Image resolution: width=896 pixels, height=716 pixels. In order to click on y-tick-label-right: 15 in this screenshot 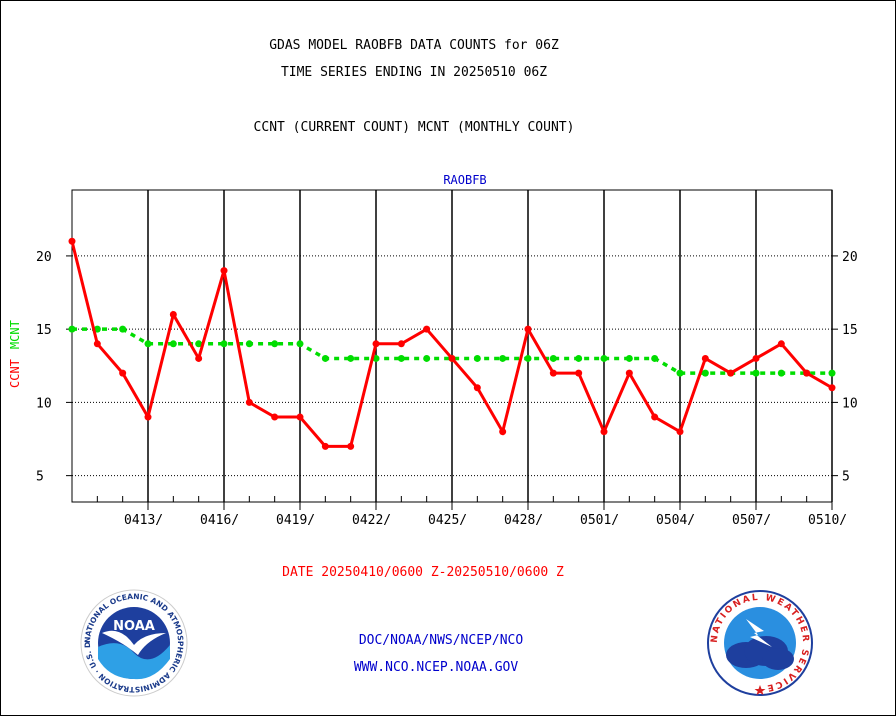, I will do `click(850, 330)`.